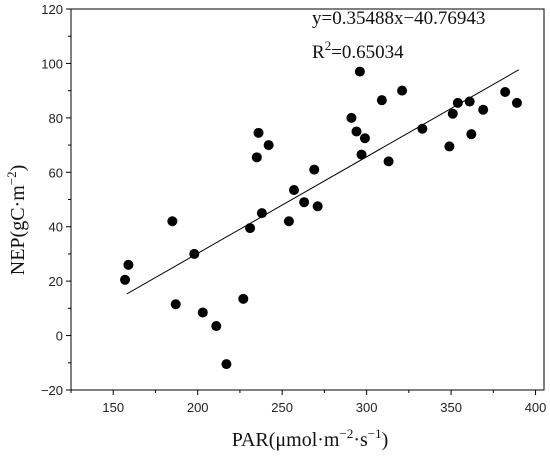 This screenshot has height=462, width=550. Describe the element at coordinates (16, 220) in the screenshot. I see `y-axis-title: NEP(gC·m−2)` at that location.